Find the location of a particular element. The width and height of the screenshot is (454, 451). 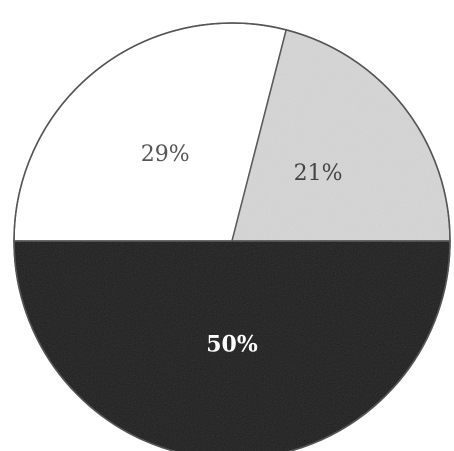

pie-slice-label-2: 21% is located at coordinates (318, 173).